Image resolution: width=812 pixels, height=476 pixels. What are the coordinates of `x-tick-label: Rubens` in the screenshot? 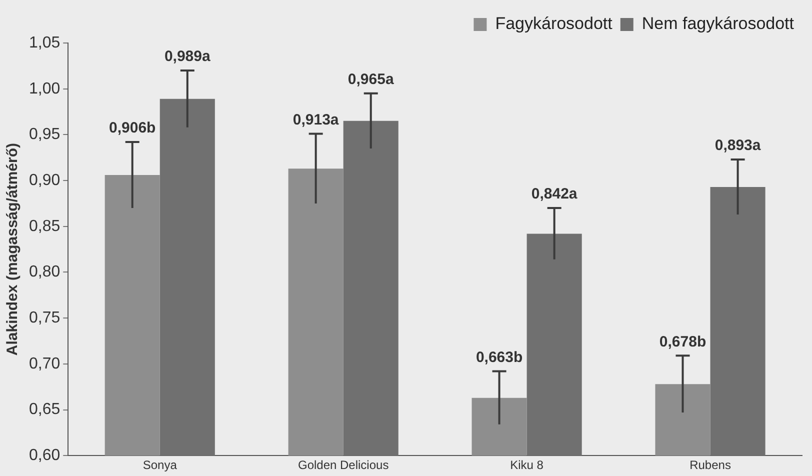 It's located at (710, 465).